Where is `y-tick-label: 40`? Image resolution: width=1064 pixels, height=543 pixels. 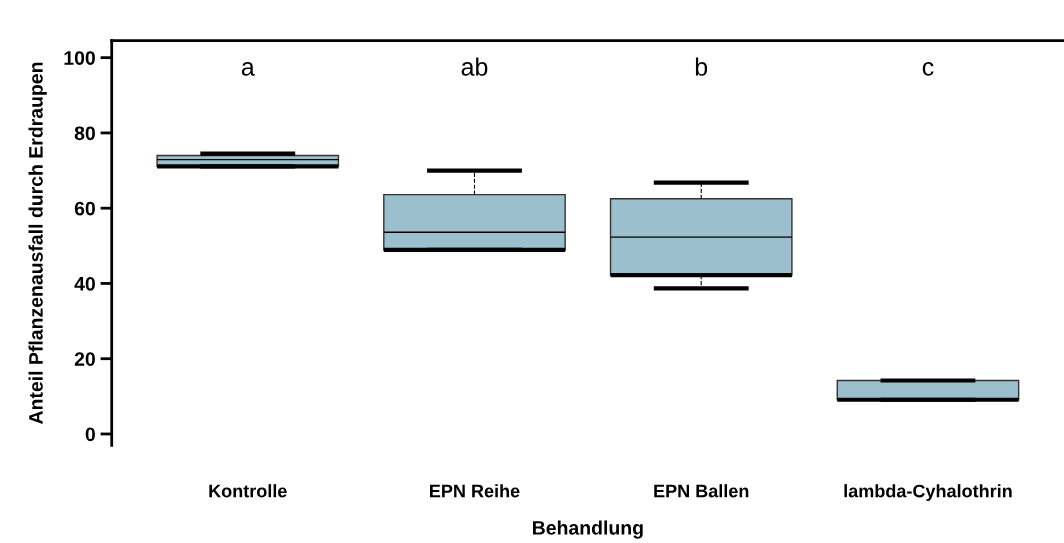 y-tick-label: 40 is located at coordinates (84, 283).